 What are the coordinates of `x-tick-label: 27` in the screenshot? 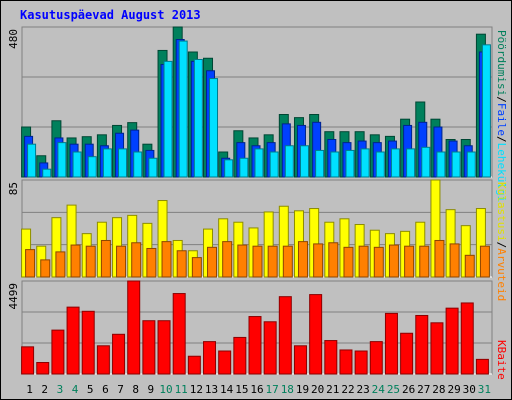 It's located at (423, 389).